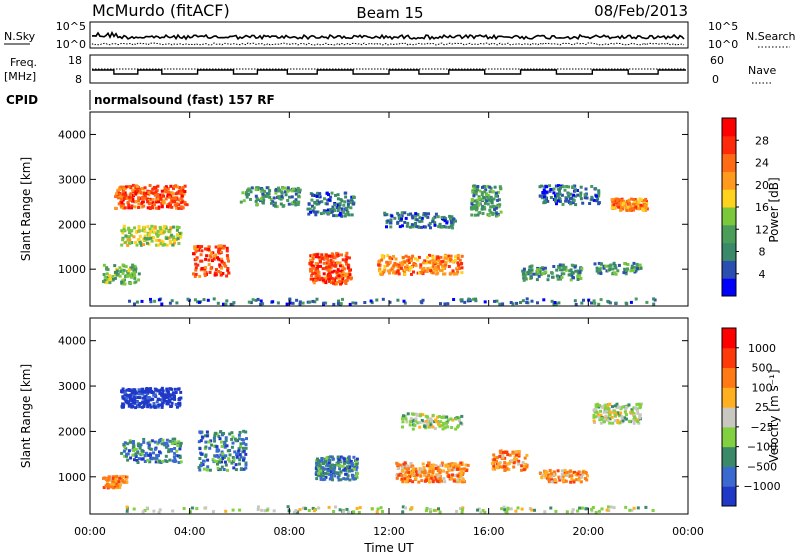 This screenshot has height=554, width=800. I want to click on xtick-label: 00:00, so click(688, 531).